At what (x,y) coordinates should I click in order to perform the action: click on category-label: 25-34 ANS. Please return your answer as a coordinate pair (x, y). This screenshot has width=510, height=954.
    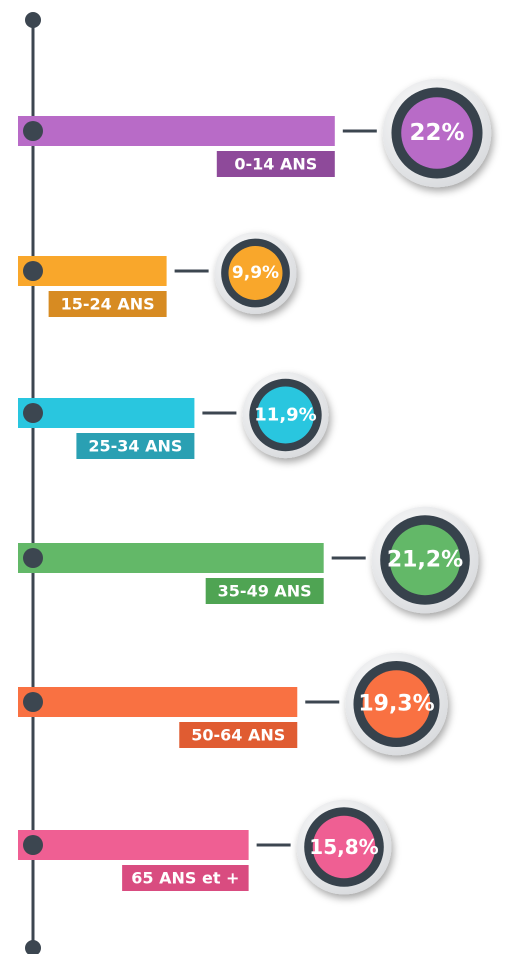
    Looking at the image, I should click on (135, 446).